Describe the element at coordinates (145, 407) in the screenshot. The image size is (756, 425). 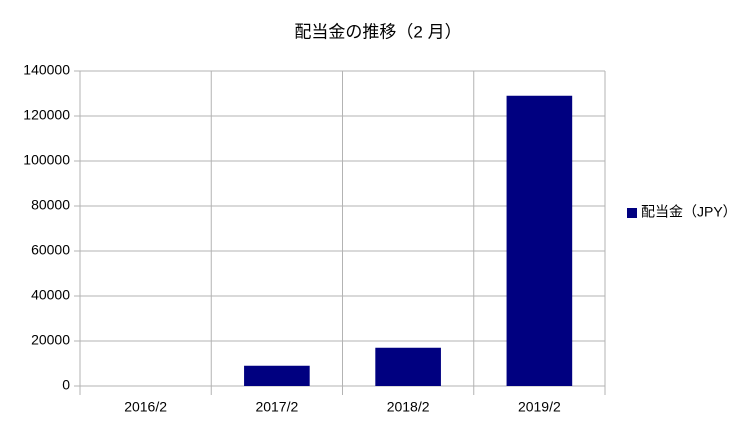
I see `x-tick-label: 2016/2` at that location.